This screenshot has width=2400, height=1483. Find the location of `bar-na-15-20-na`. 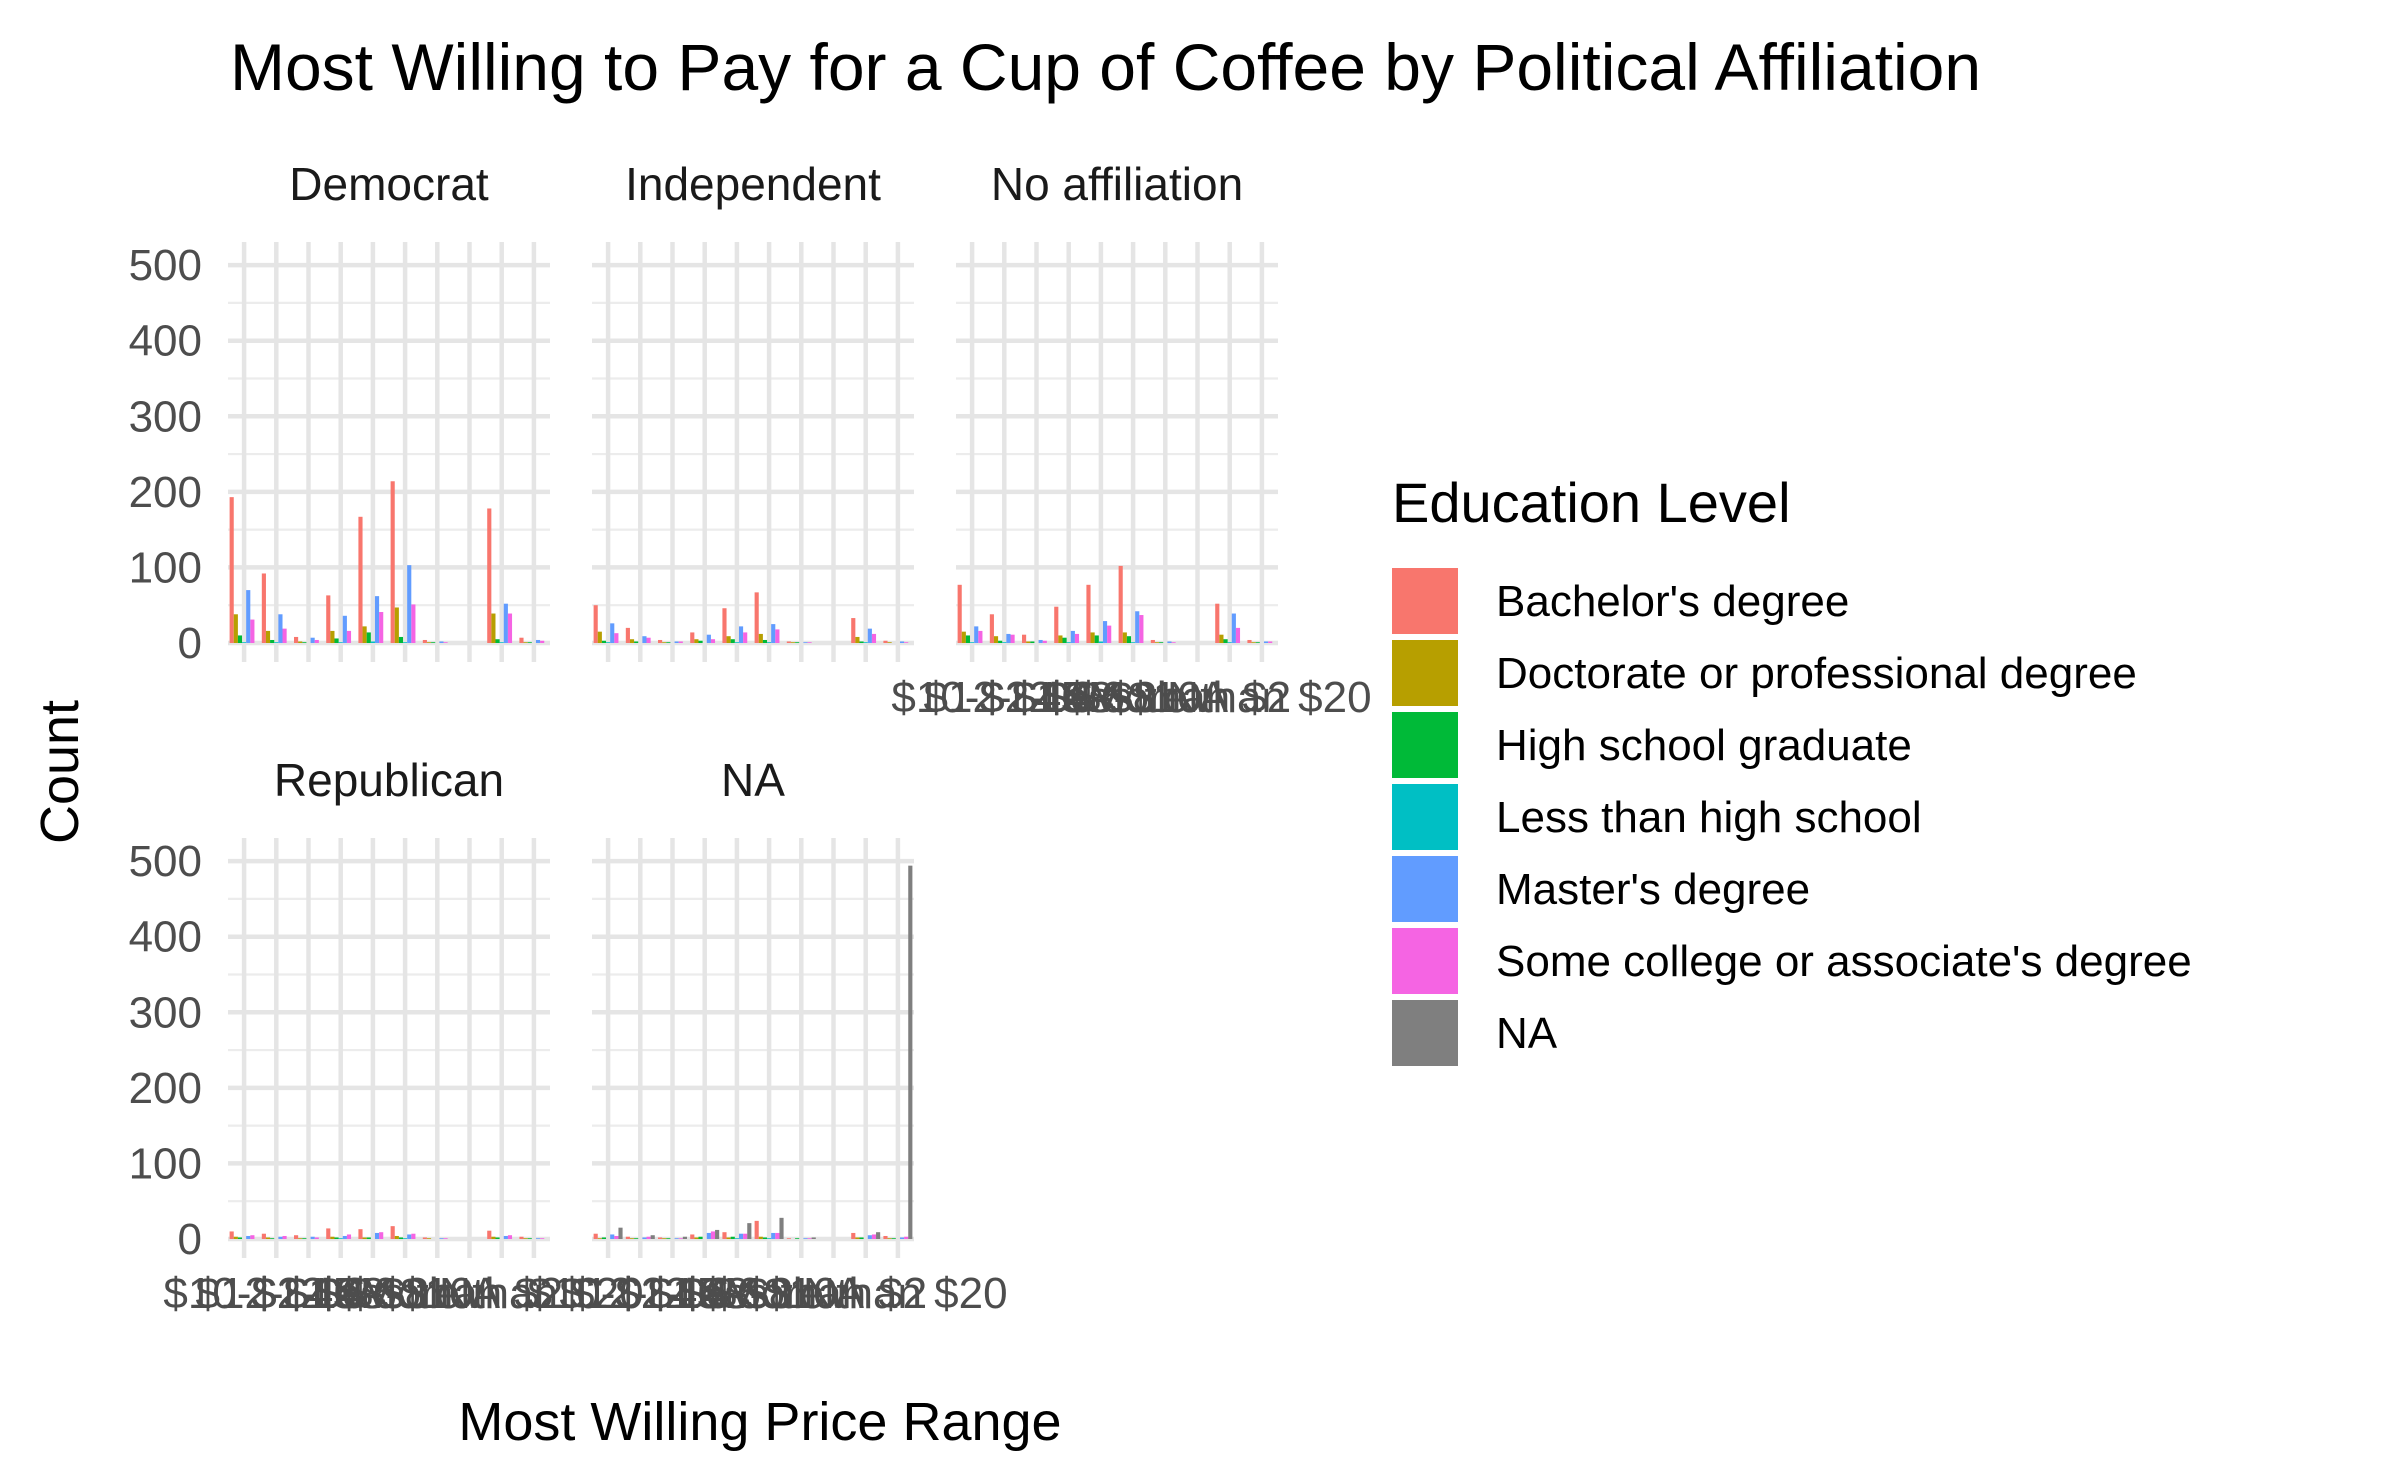

bar-na-15-20-na is located at coordinates (910, 1052).